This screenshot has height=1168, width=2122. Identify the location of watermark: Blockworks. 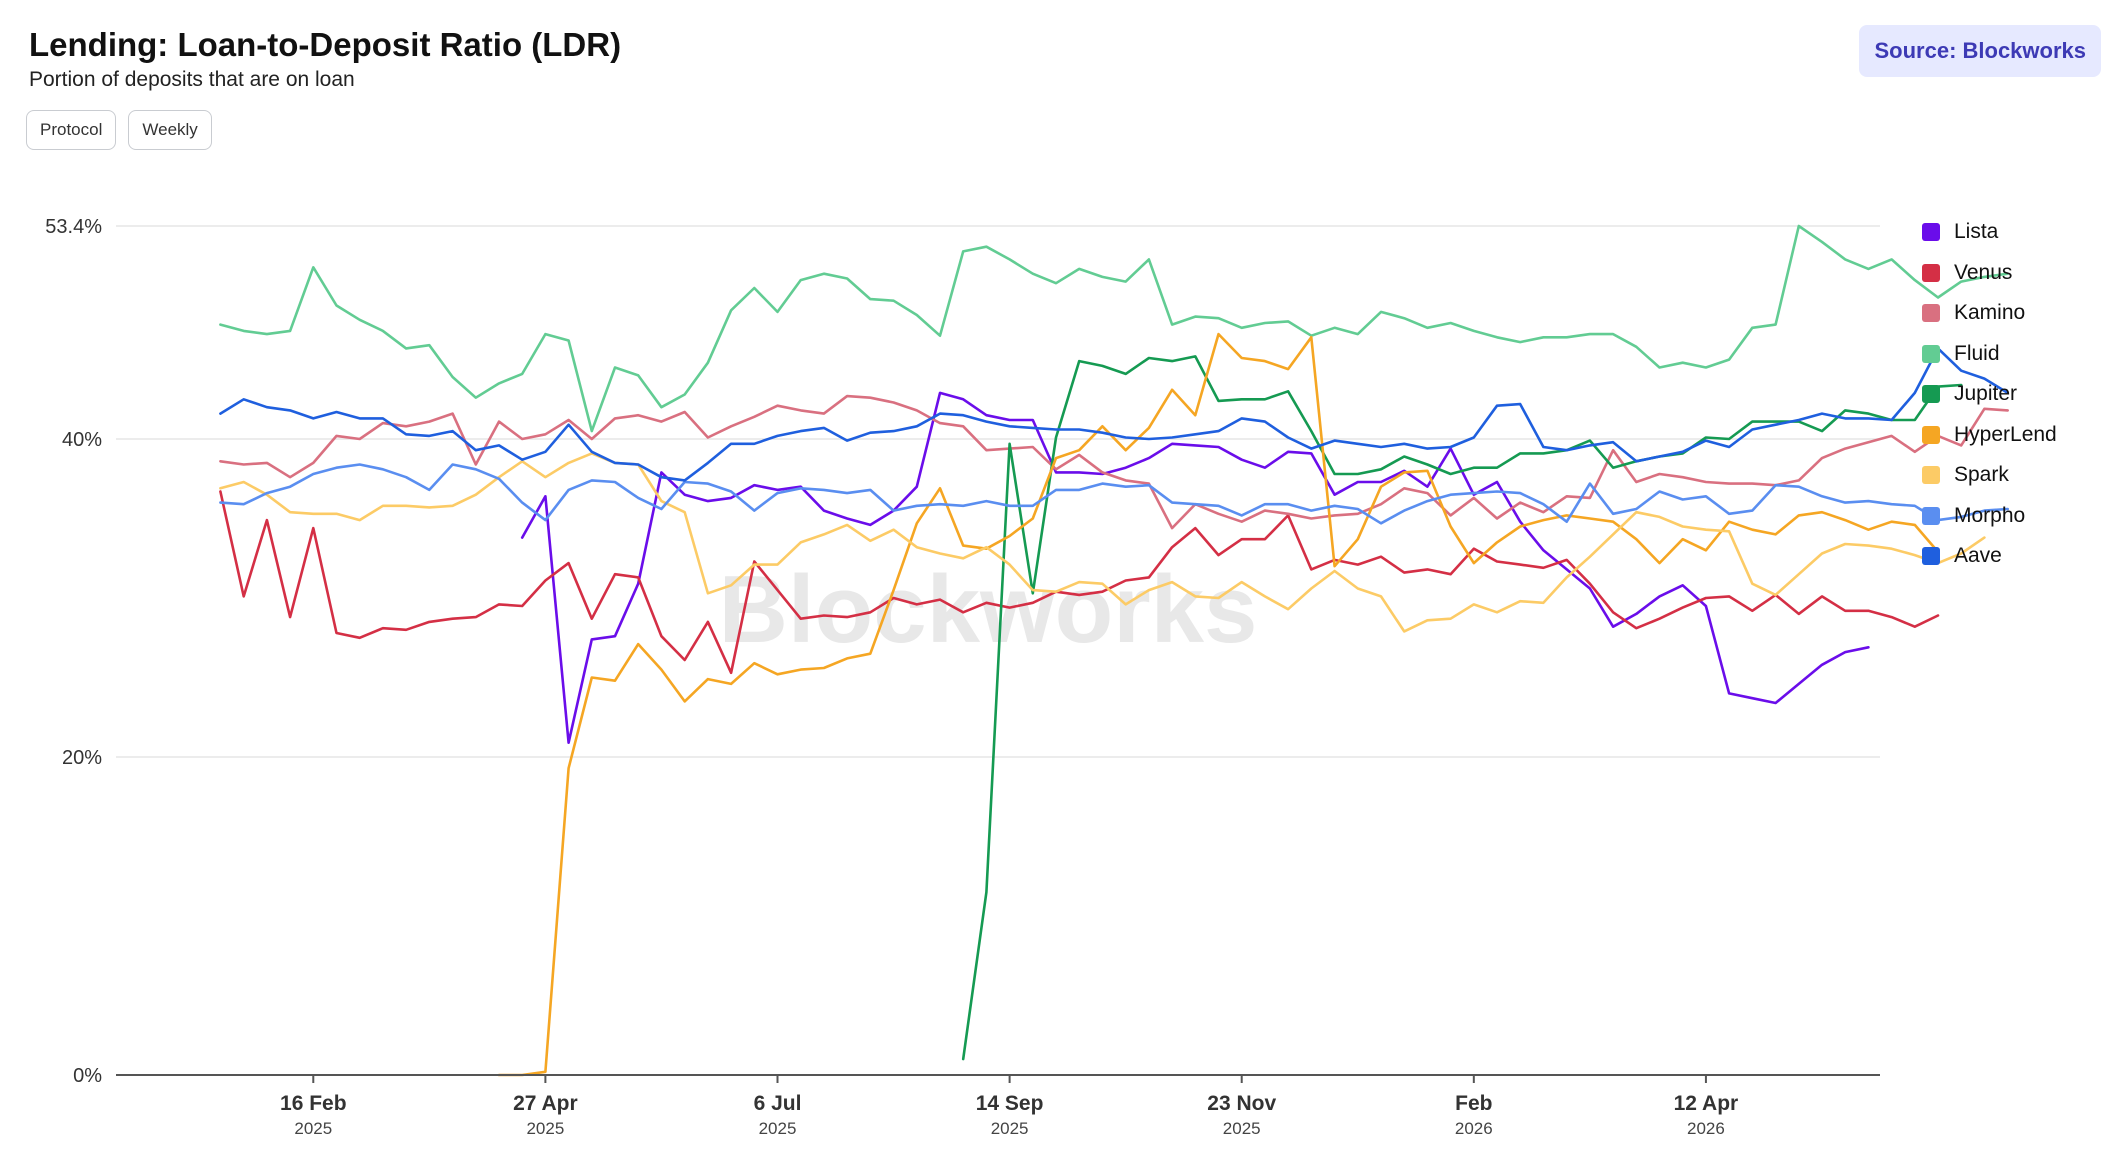
(988, 609).